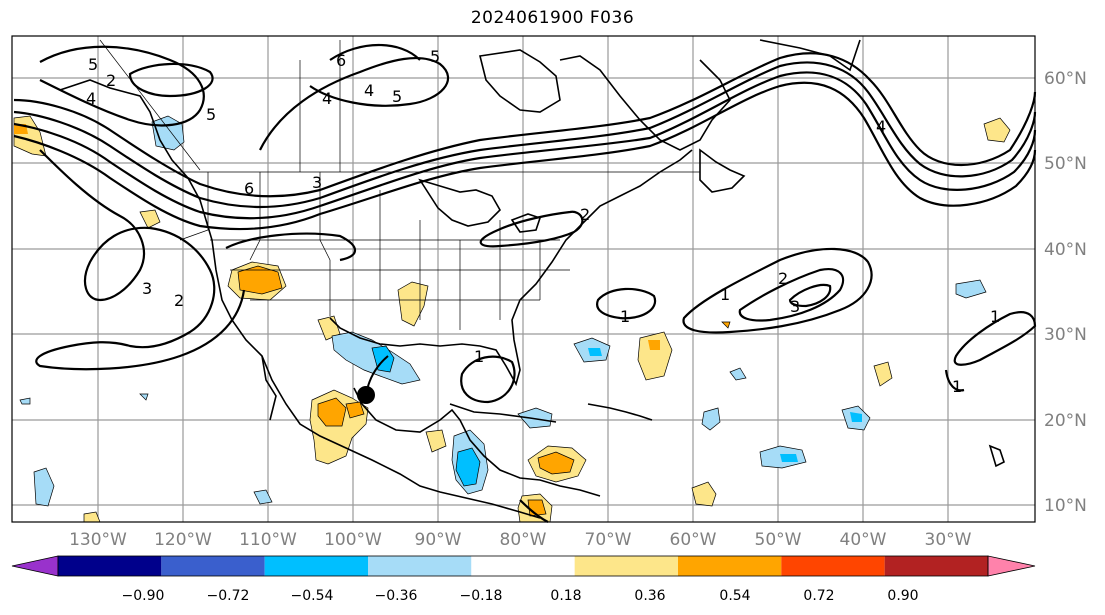  What do you see at coordinates (366, 395) in the screenshot?
I see `storm-center-marker` at bounding box center [366, 395].